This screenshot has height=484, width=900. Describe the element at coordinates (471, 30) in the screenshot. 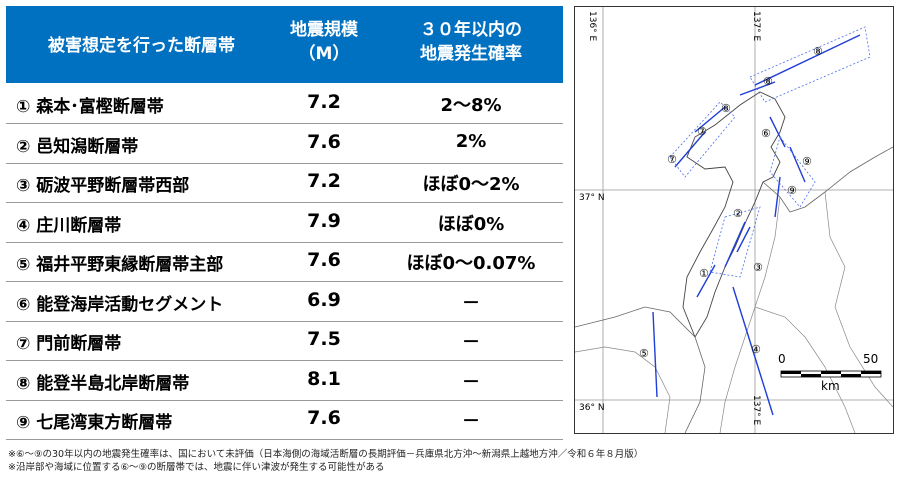

I see `header-probability-line1: ３０年以内の` at that location.